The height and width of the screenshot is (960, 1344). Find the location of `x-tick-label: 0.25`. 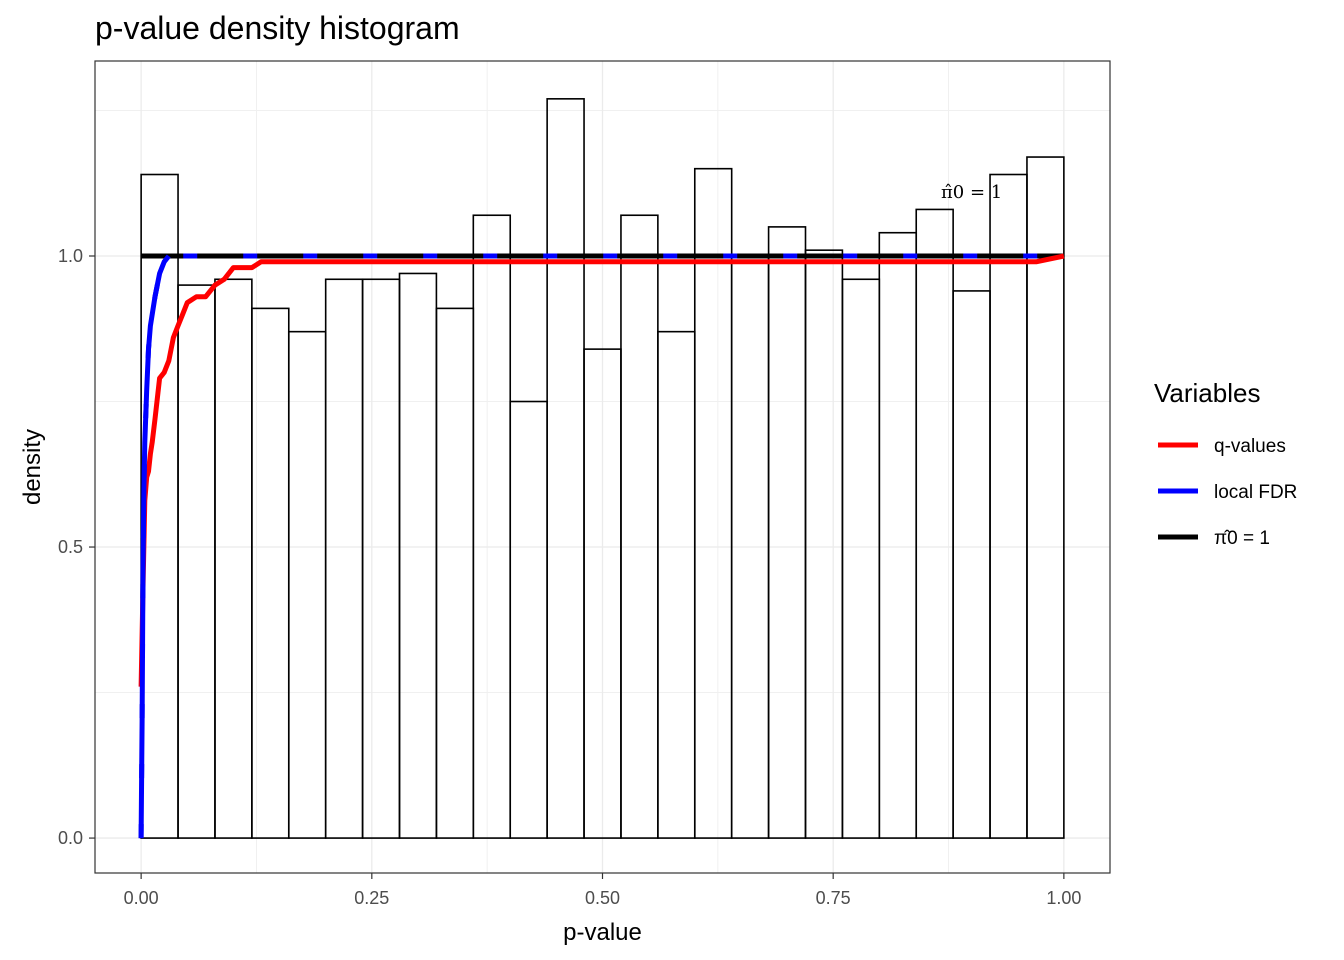

x-tick-label: 0.25 is located at coordinates (371, 898).